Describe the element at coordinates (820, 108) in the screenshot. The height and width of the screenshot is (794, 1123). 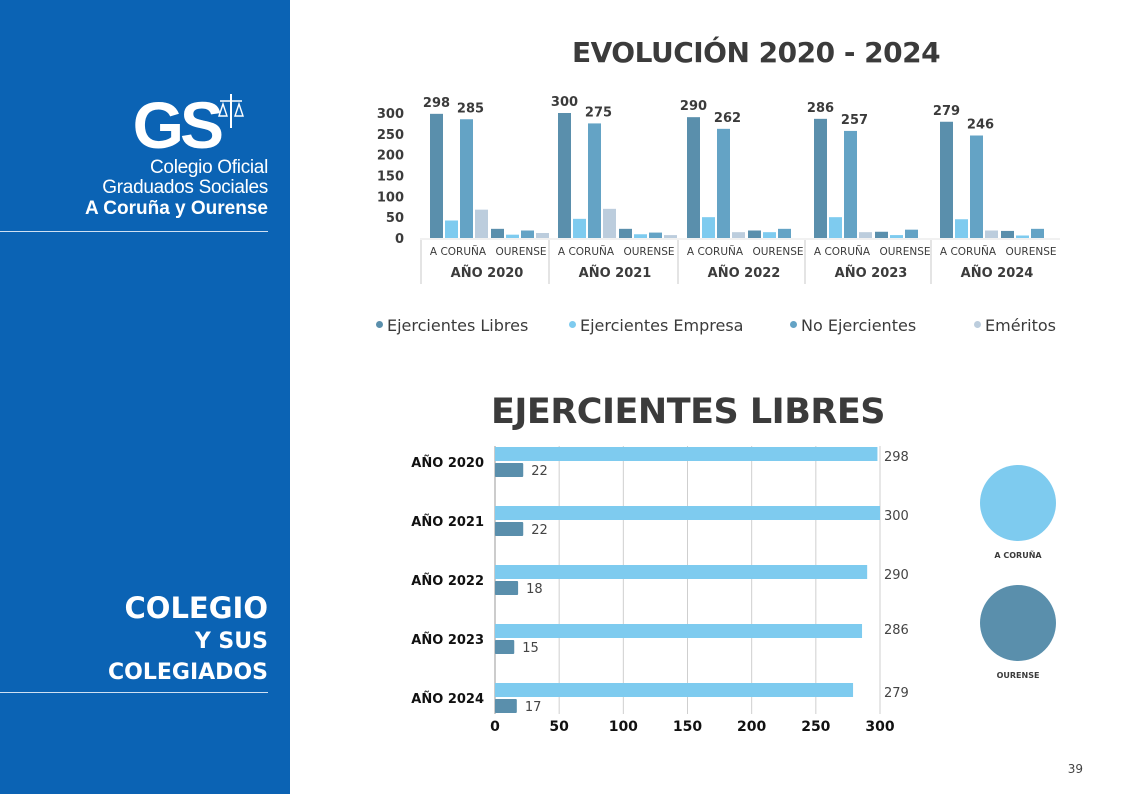
I see `data-label: 286` at that location.